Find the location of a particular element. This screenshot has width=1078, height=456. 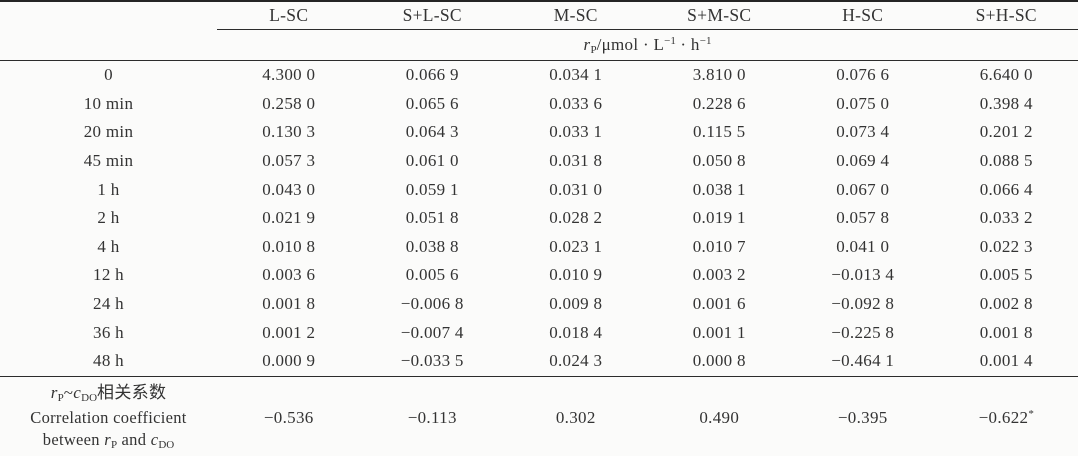

unit-hour-exponent: −1 is located at coordinates (705, 41).